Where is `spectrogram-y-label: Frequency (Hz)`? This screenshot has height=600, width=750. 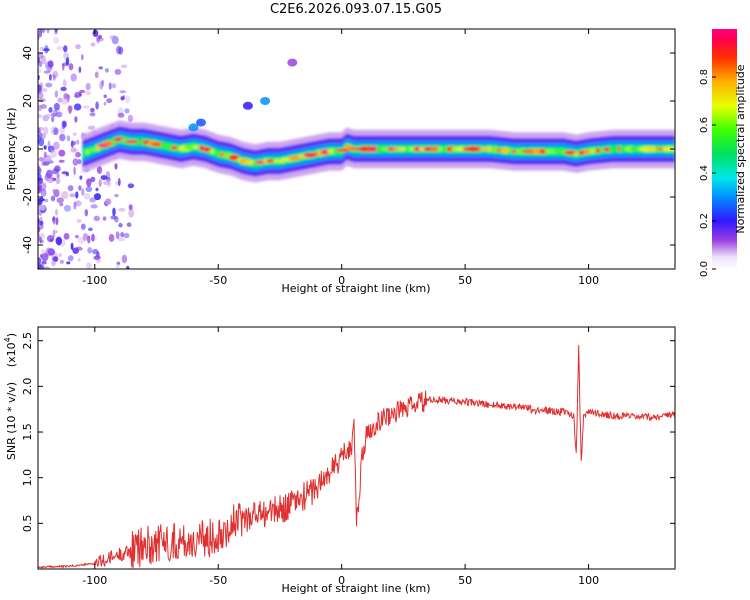
spectrogram-y-label: Frequency (Hz) is located at coordinates (11, 149).